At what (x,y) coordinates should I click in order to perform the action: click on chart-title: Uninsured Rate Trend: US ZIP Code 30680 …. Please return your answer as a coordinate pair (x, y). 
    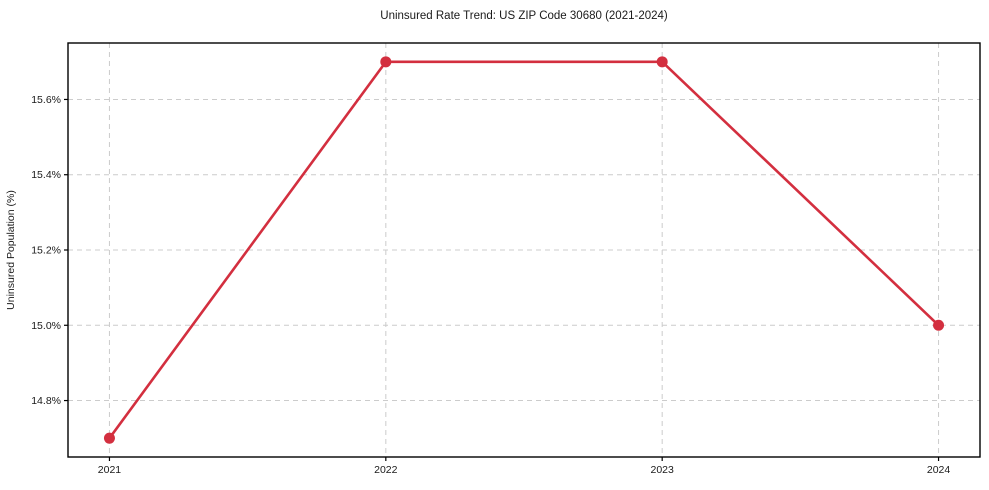
    Looking at the image, I should click on (524, 16).